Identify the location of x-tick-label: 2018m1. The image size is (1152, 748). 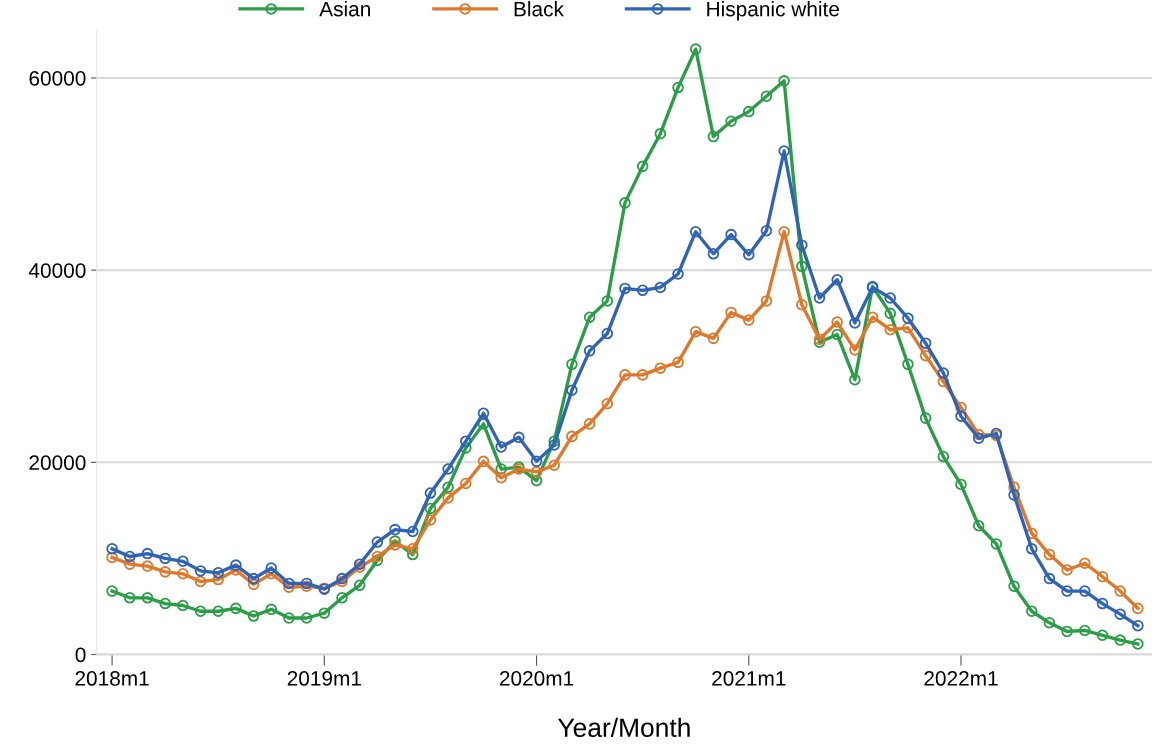
(112, 678).